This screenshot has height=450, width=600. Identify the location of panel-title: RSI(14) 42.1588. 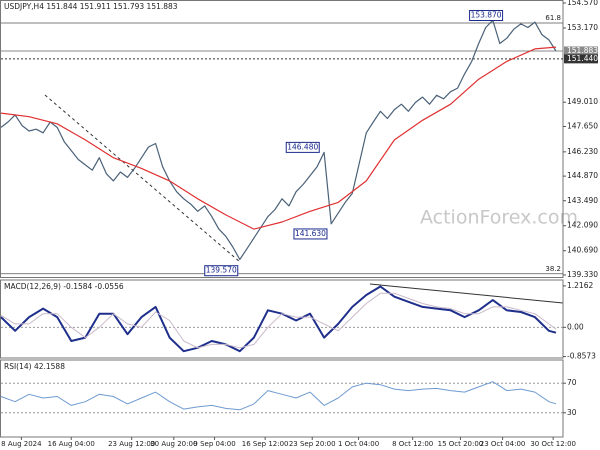
(34, 366).